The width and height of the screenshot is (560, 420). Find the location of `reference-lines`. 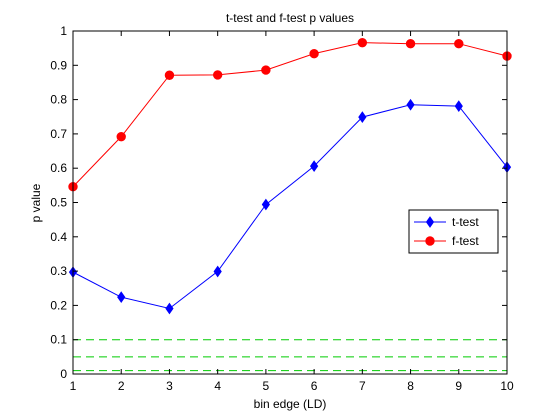

reference-lines is located at coordinates (290, 355).